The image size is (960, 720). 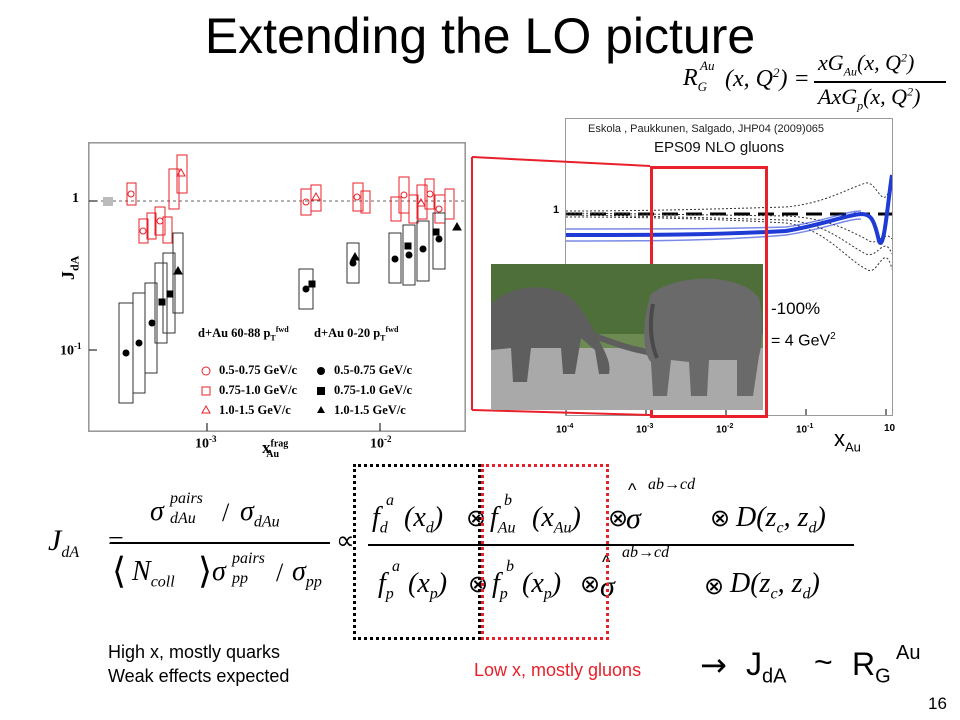 I want to click on formula-equals: =, so click(x=116, y=542).